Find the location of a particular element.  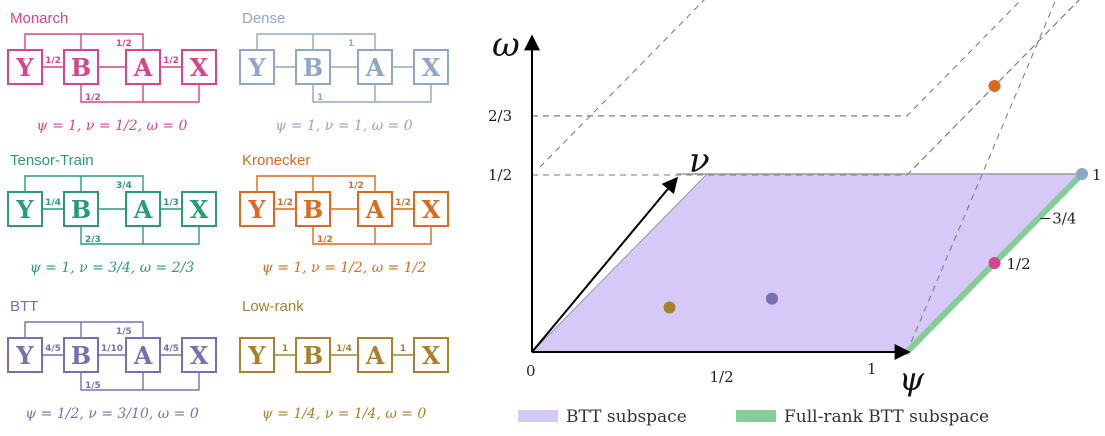

bottom-weight: 1/5 is located at coordinates (93, 386).